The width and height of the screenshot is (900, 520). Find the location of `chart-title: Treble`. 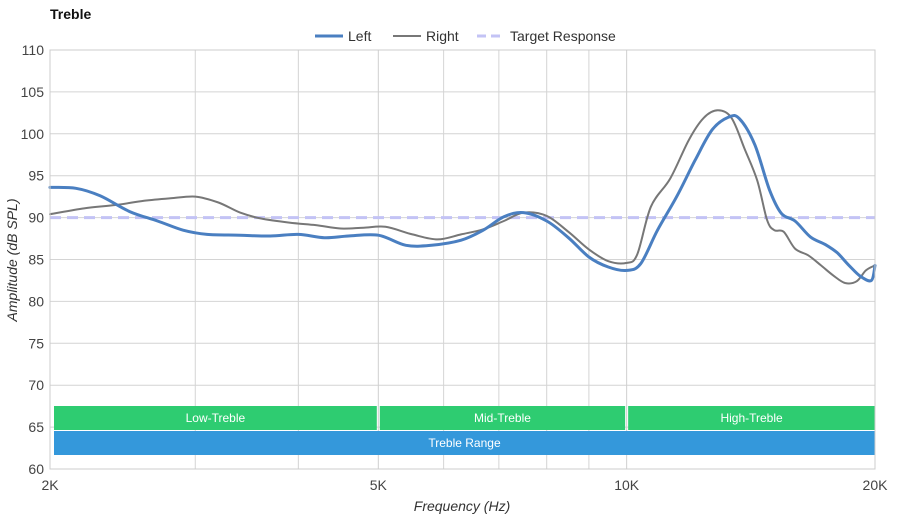

chart-title: Treble is located at coordinates (70, 14).